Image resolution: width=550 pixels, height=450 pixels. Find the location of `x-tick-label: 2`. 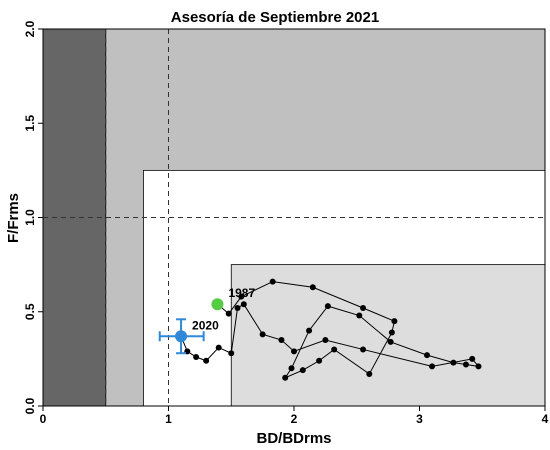

x-tick-label: 2 is located at coordinates (294, 419).